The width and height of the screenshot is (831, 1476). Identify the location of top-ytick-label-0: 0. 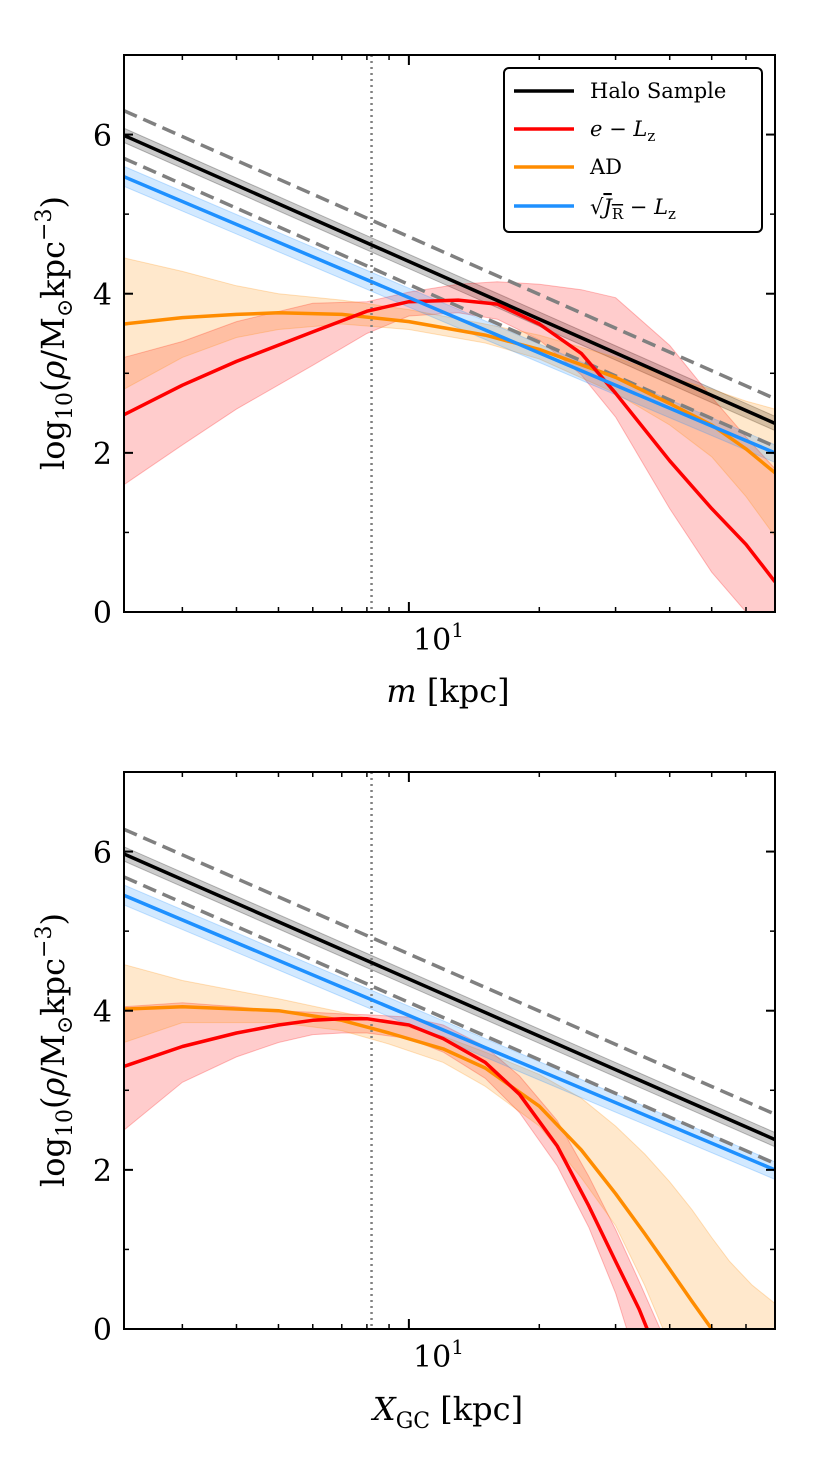
(102, 613).